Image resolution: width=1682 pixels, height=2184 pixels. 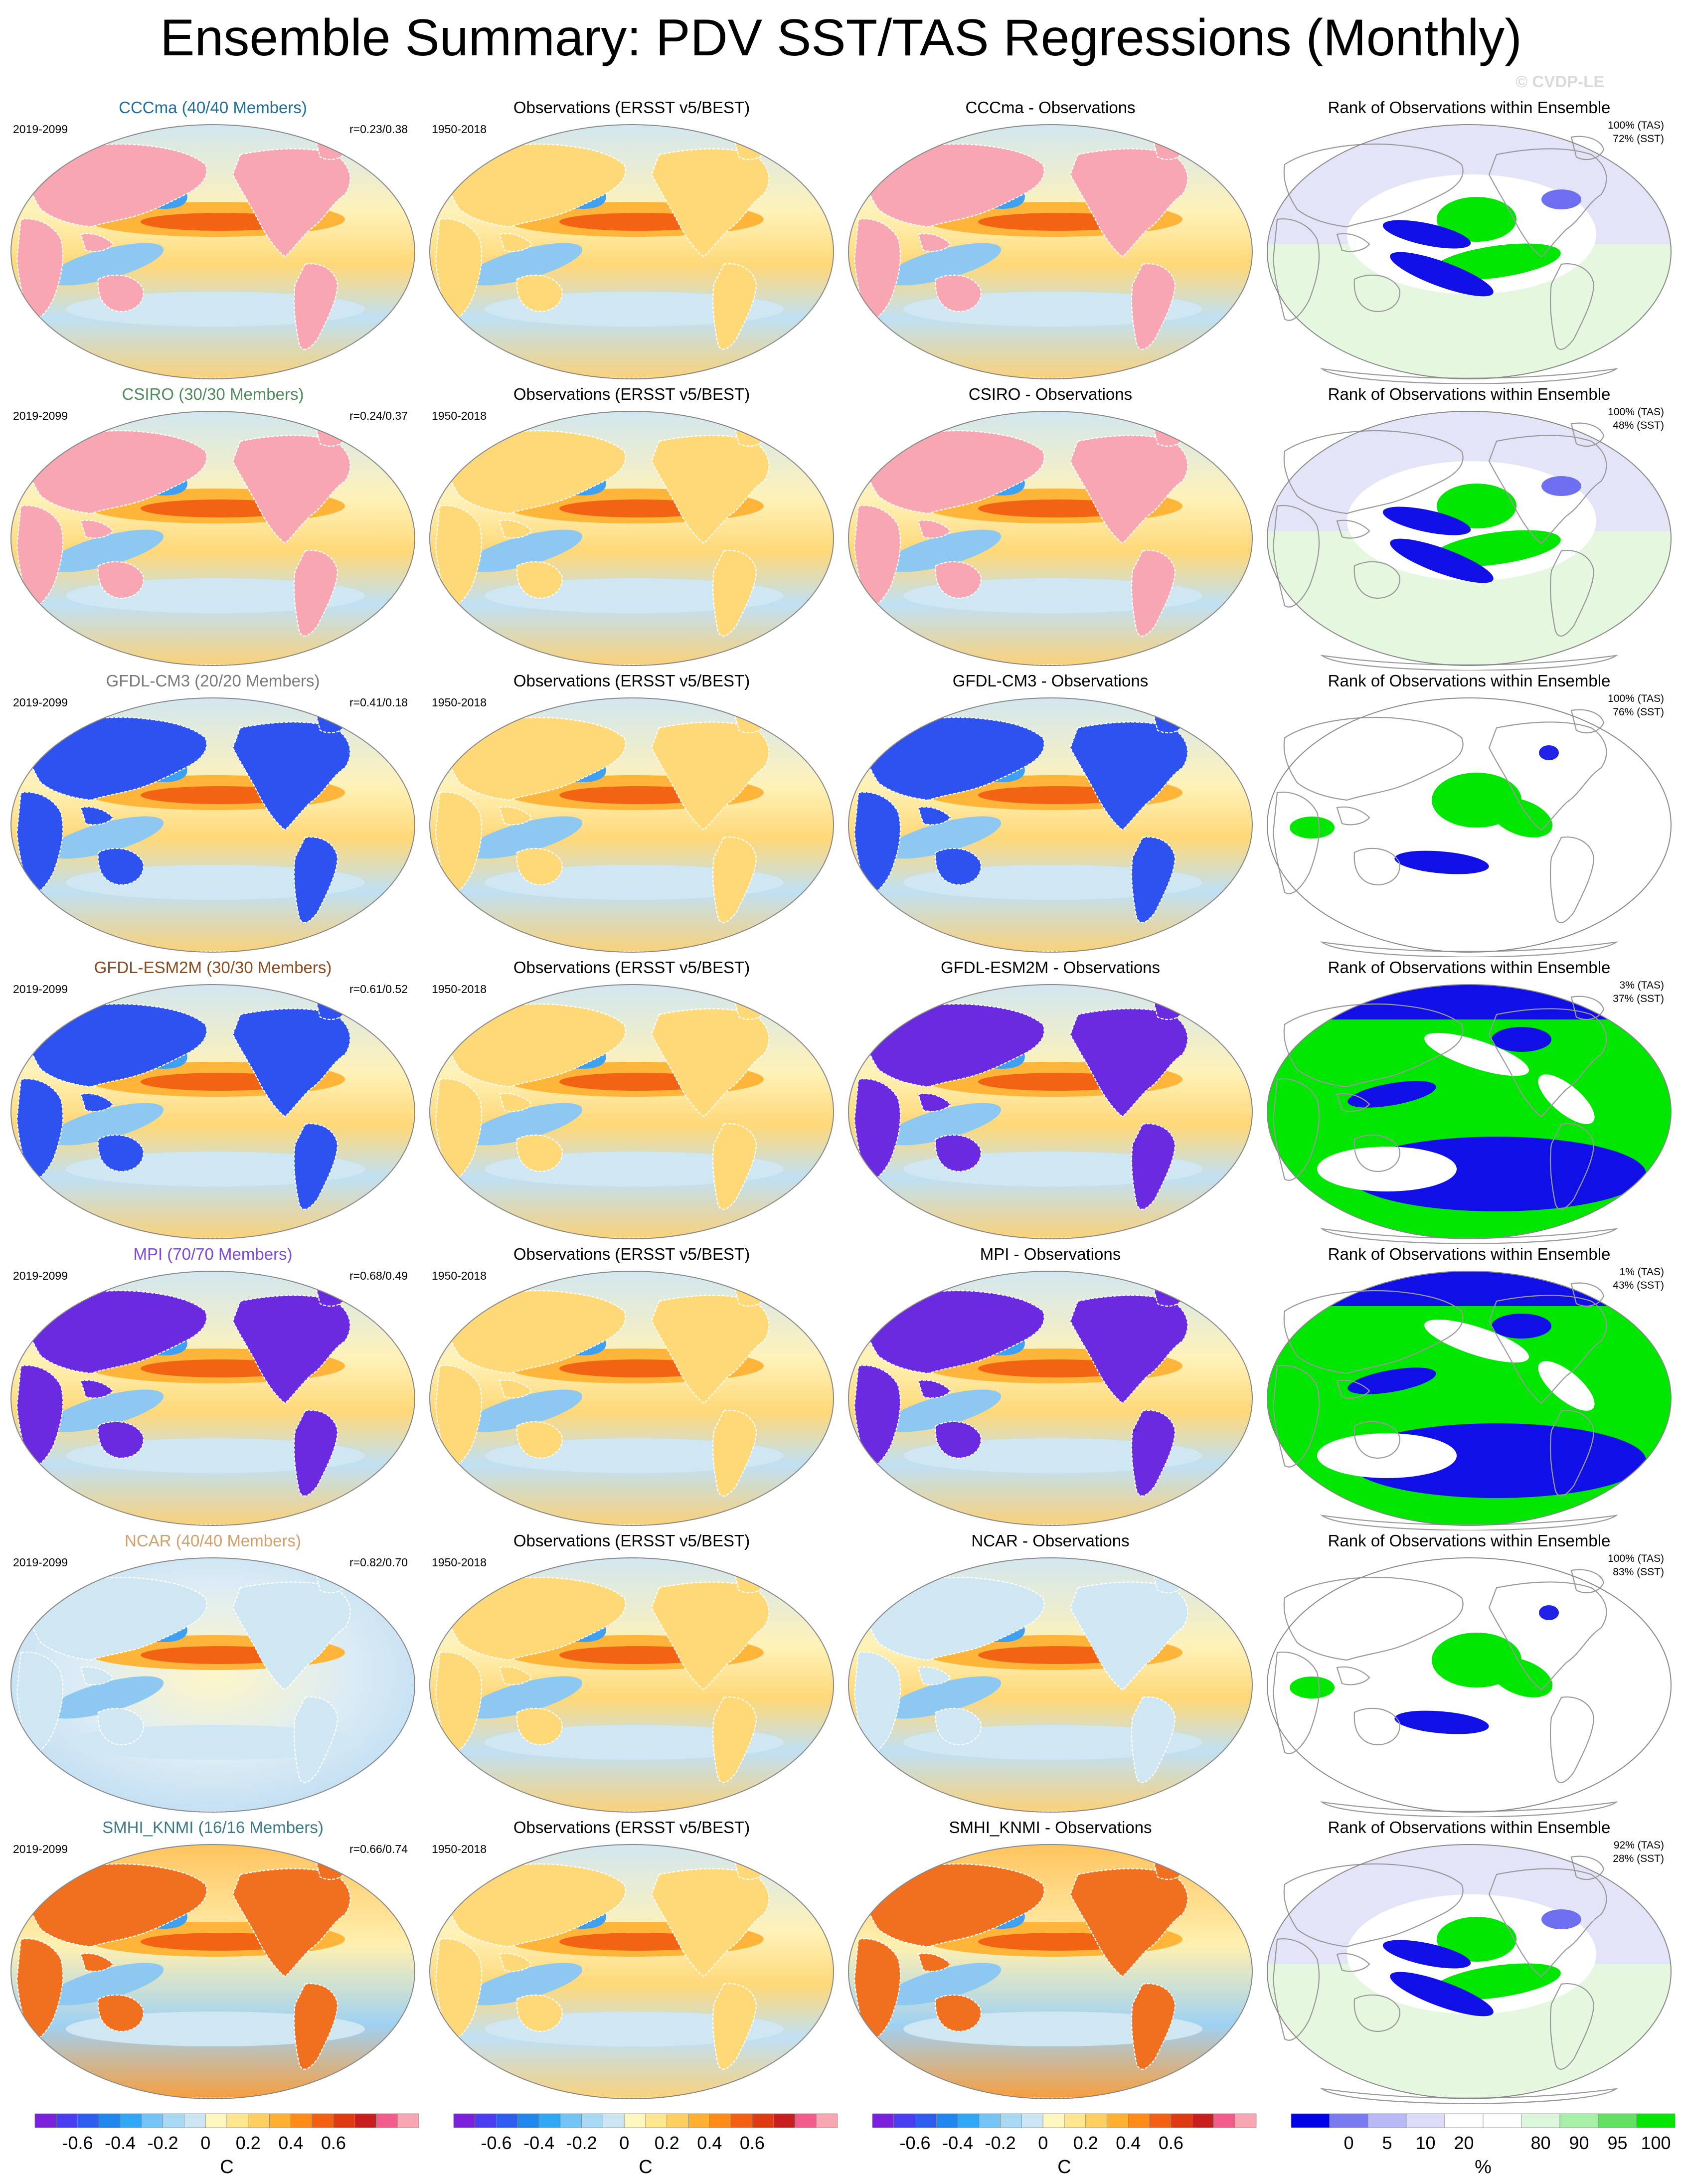 I want to click on continent-north-america, so click(x=1547, y=776).